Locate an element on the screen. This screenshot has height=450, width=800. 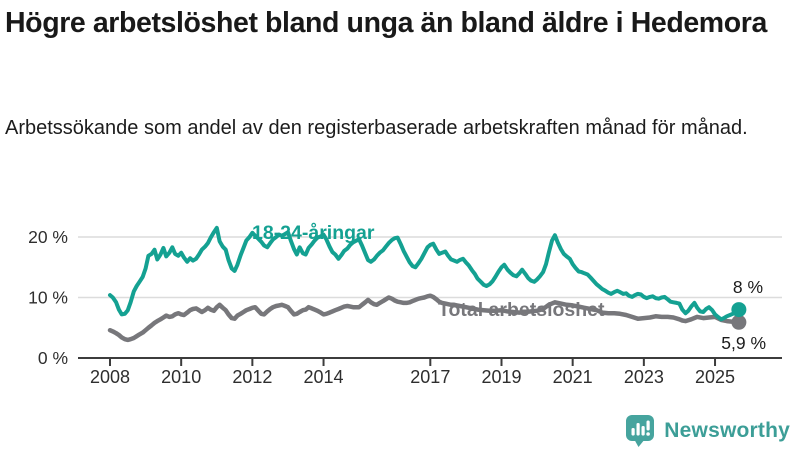
x-tick-label: 2019 is located at coordinates (501, 377).